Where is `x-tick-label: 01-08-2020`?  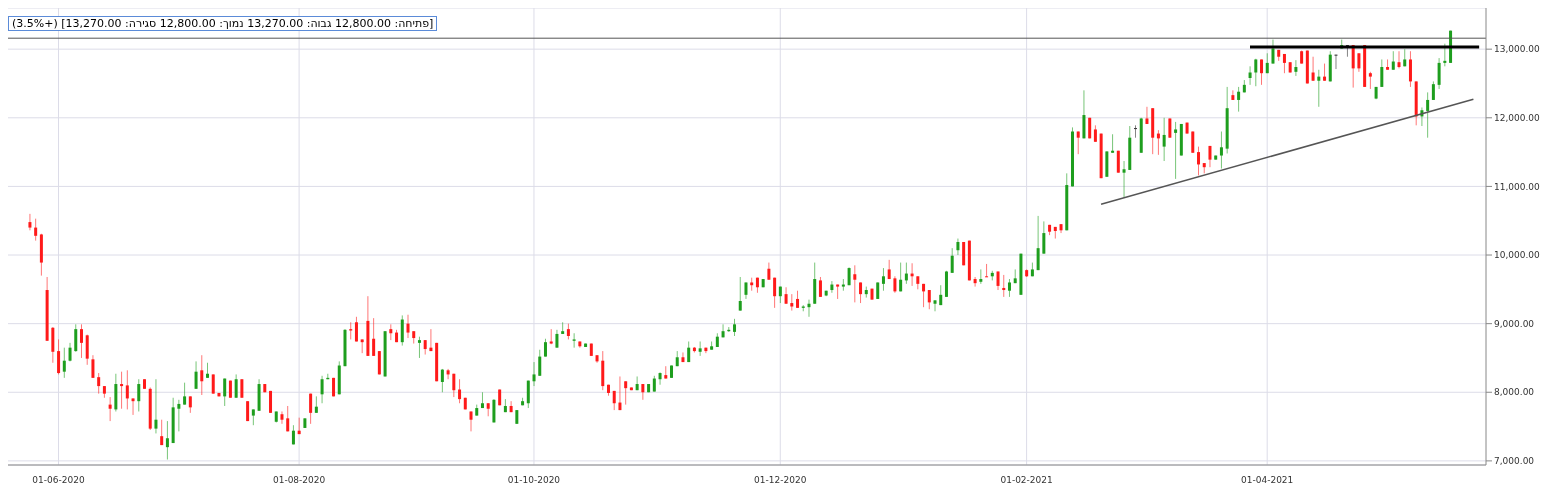
x-tick-label: 01-08-2020 is located at coordinates (299, 479).